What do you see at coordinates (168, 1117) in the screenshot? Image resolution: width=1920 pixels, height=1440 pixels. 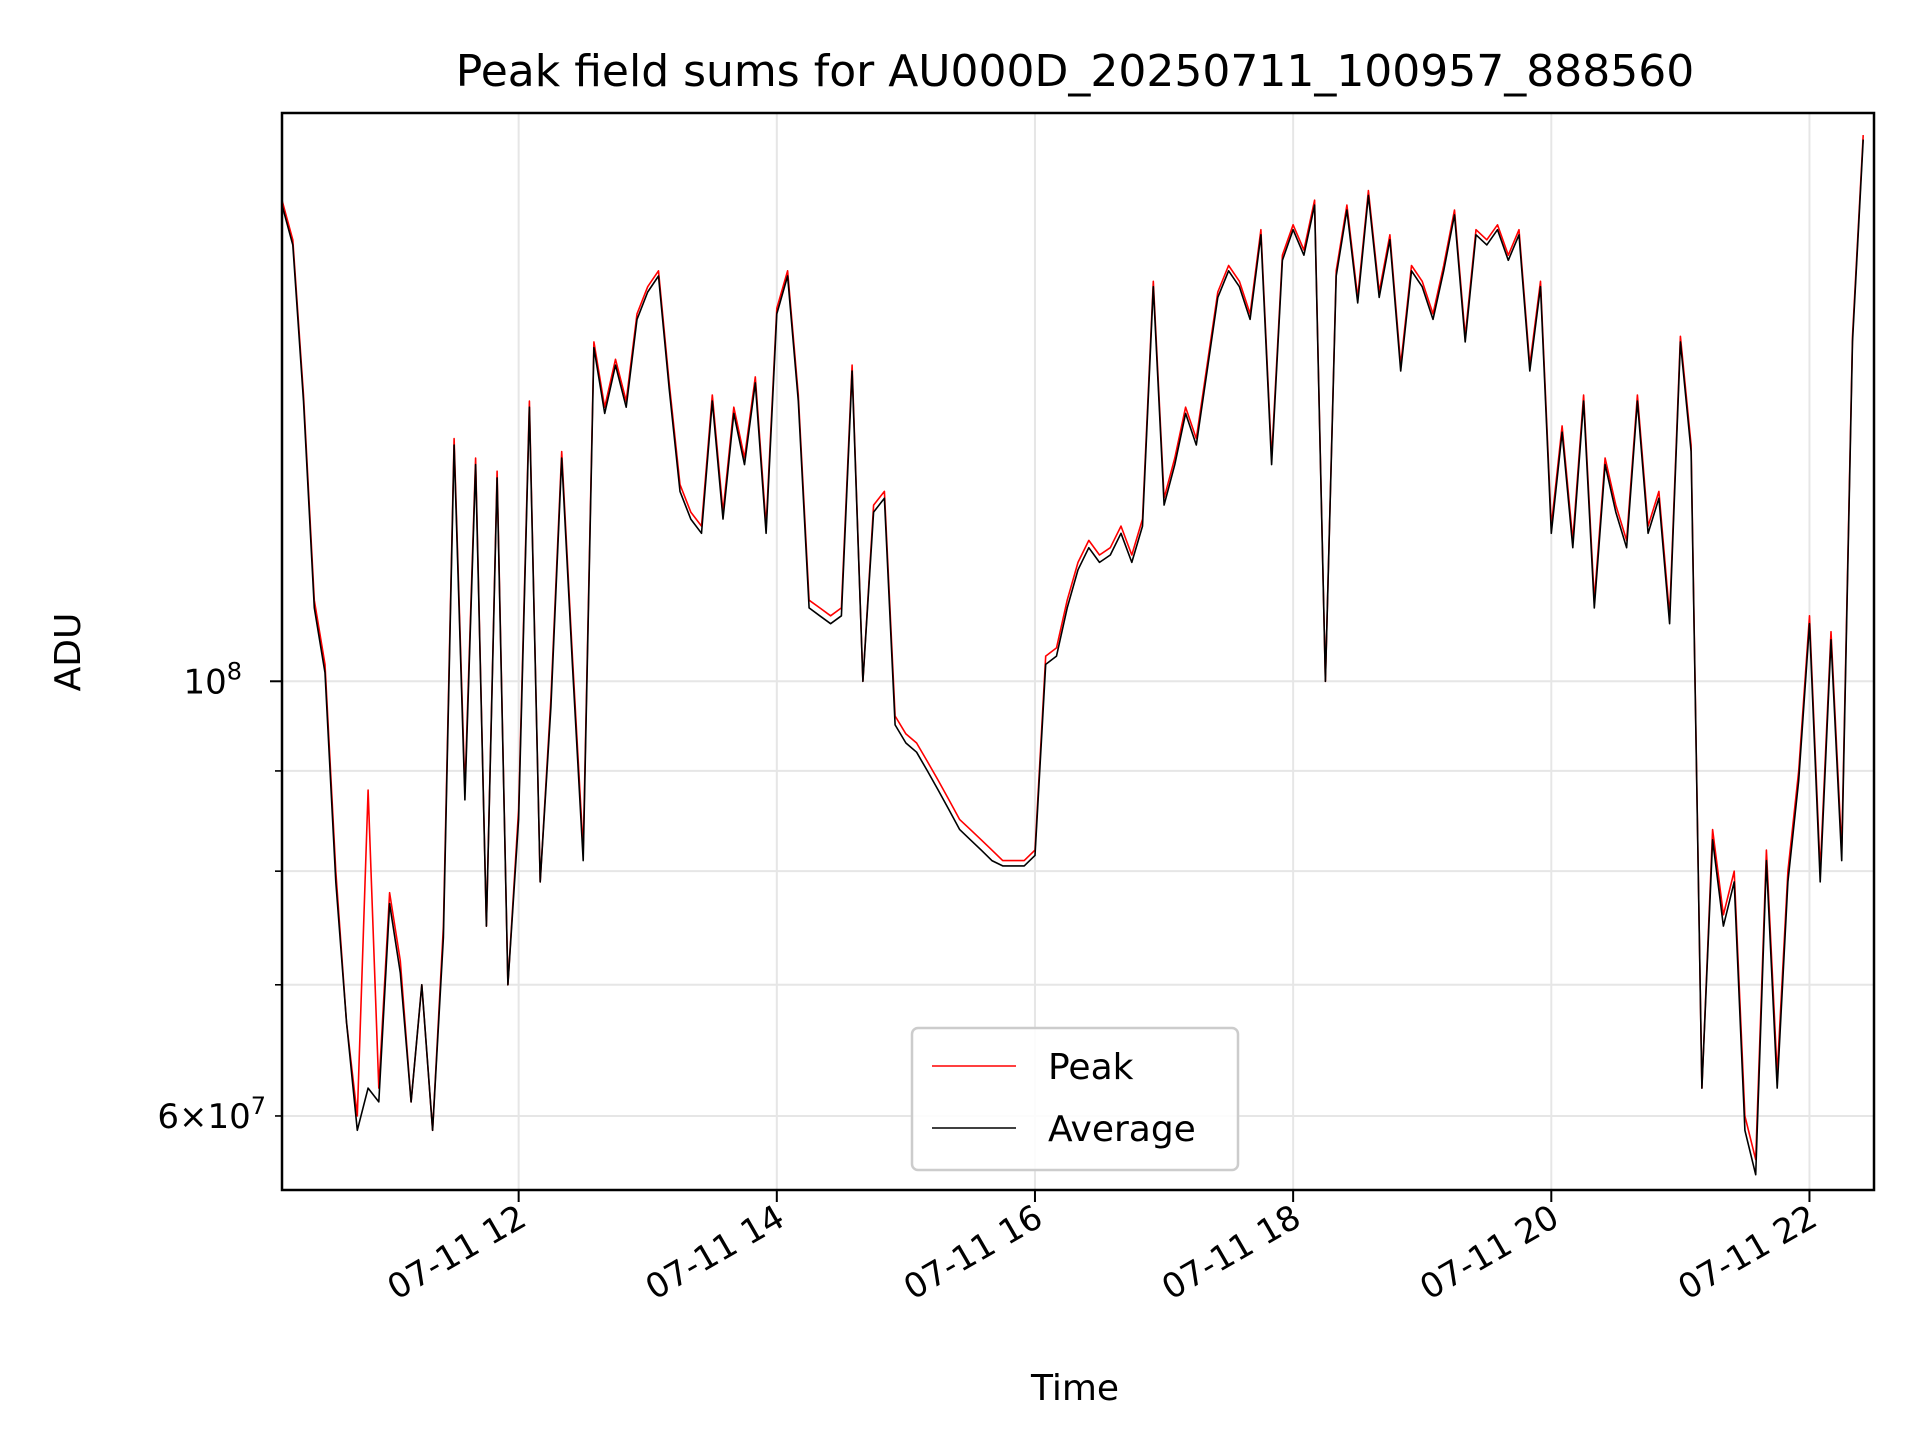 I see `y-tick-mantissa: 6` at bounding box center [168, 1117].